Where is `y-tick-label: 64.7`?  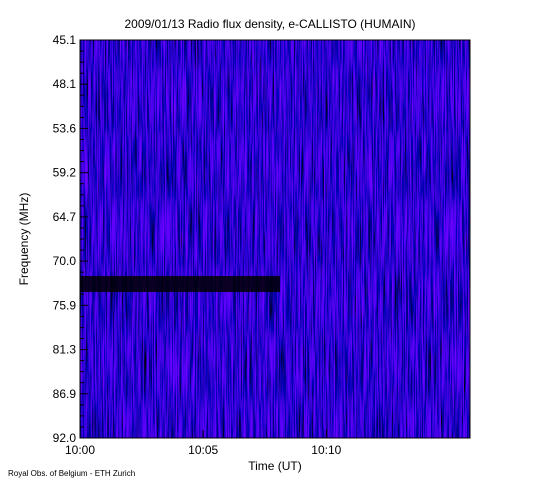 y-tick-label: 64.7 is located at coordinates (65, 217).